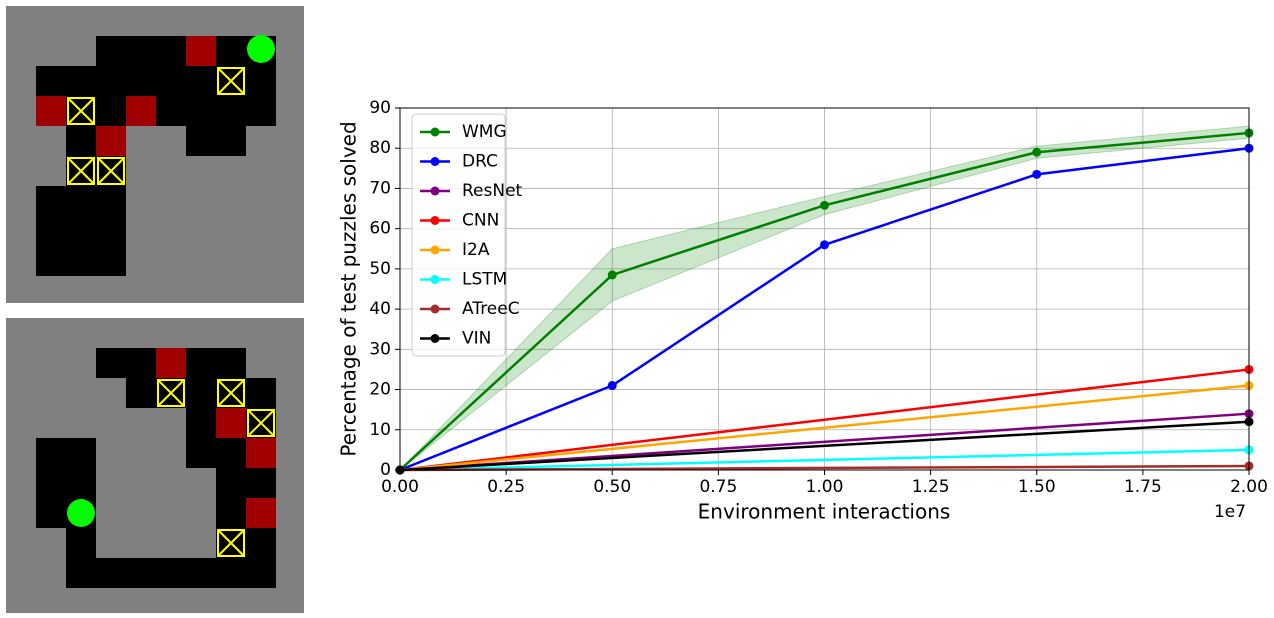 The height and width of the screenshot is (618, 1274). Describe the element at coordinates (480, 221) in the screenshot. I see `legend-label: CNN` at that location.